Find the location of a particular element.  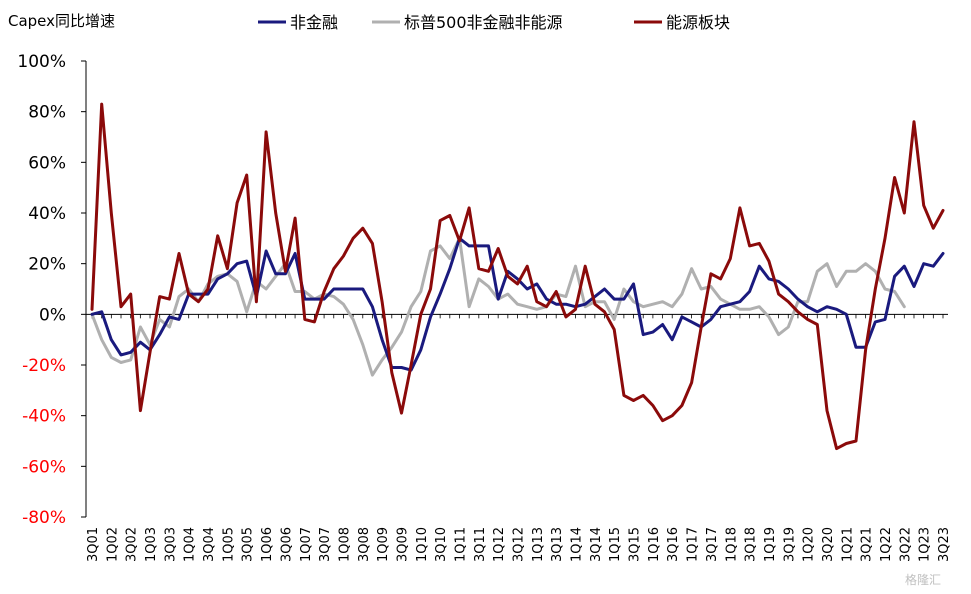

x-tick-label: 1Q03 is located at coordinates (151, 544).